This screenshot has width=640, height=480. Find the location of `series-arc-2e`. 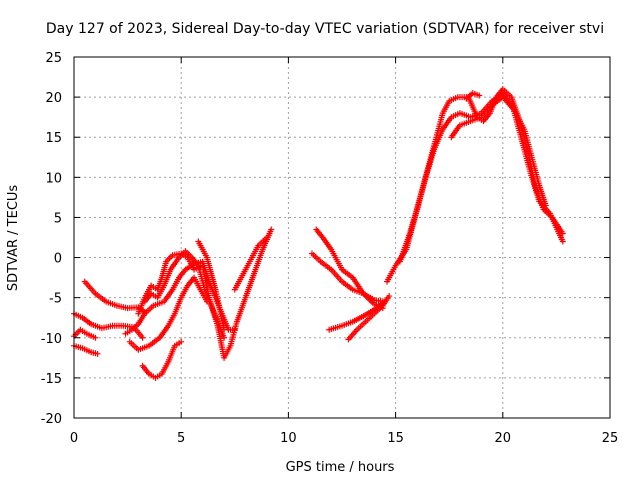

series-arc-2e is located at coordinates (211, 285).